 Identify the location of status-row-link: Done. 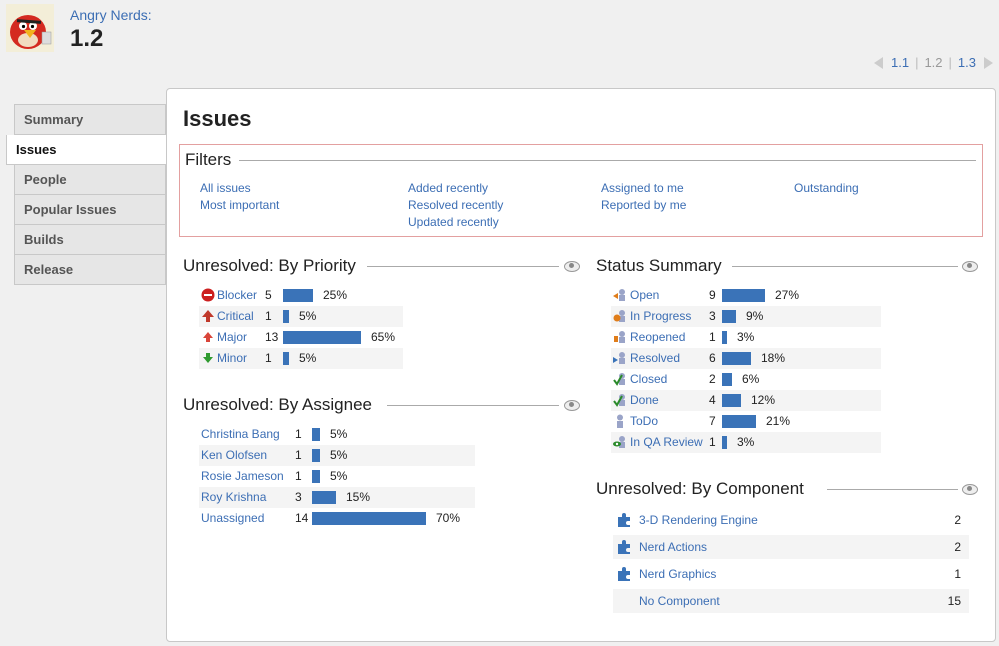
(644, 400).